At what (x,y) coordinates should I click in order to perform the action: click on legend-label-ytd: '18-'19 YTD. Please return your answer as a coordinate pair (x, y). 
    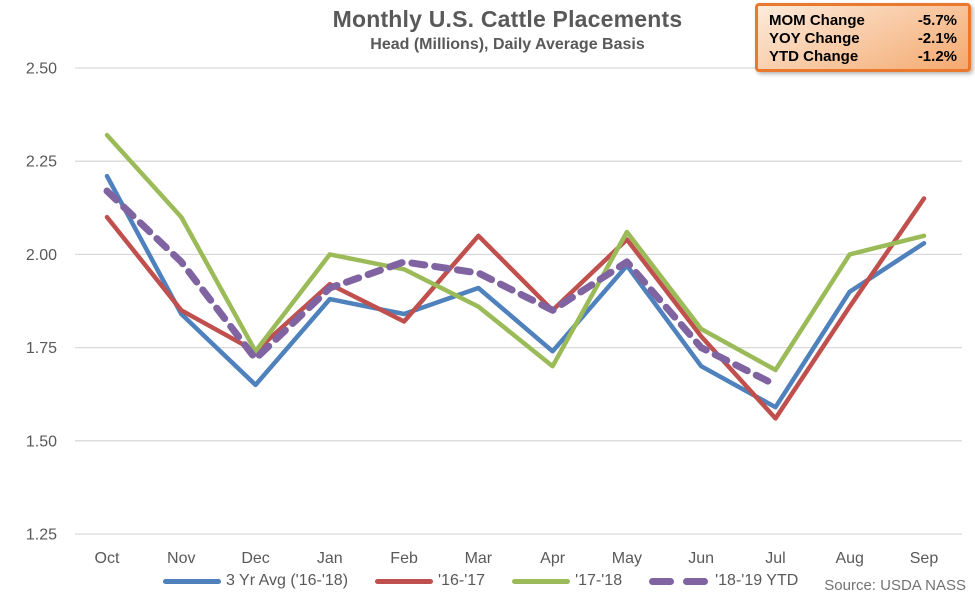
    Looking at the image, I should click on (757, 580).